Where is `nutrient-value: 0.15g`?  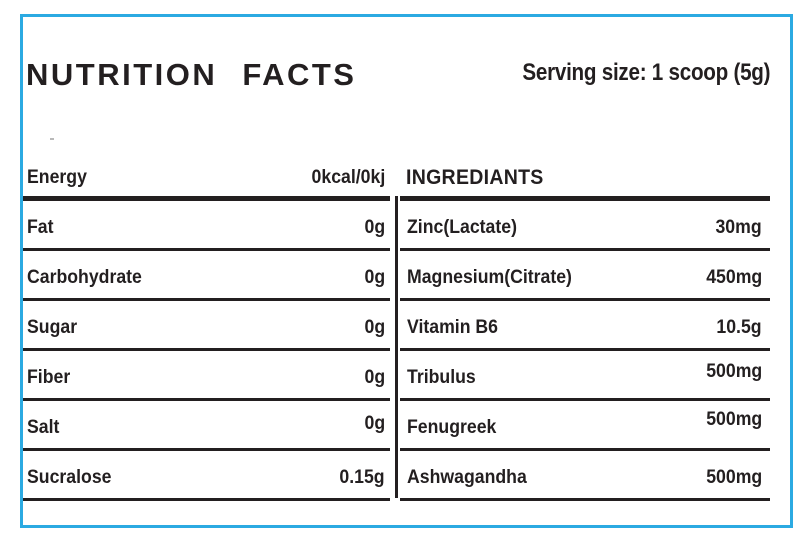 nutrient-value: 0.15g is located at coordinates (362, 477).